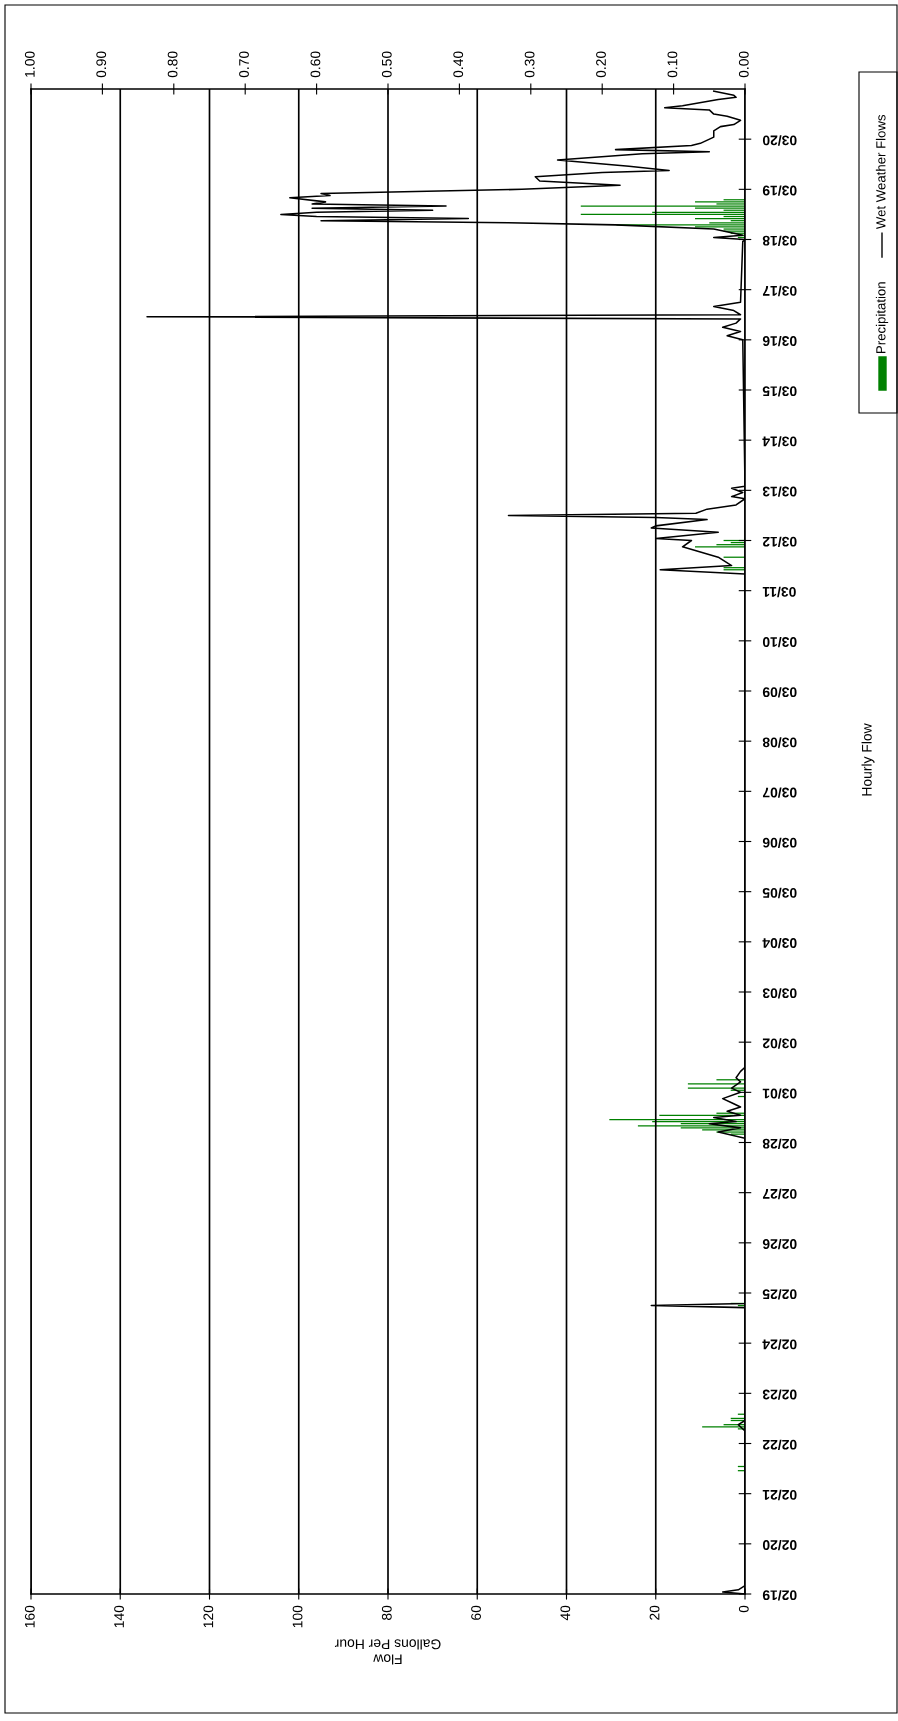 The width and height of the screenshot is (898, 1721). Describe the element at coordinates (779, 1294) in the screenshot. I see `y-tick-label: 02/25` at that location.